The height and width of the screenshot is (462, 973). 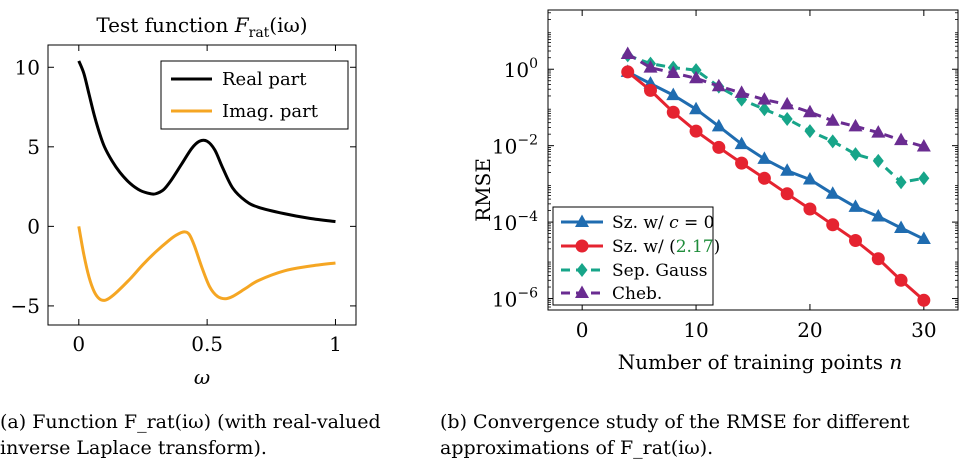 What do you see at coordinates (515, 222) in the screenshot?
I see `chart-b-ytick-label: 10⁻⁴` at bounding box center [515, 222].